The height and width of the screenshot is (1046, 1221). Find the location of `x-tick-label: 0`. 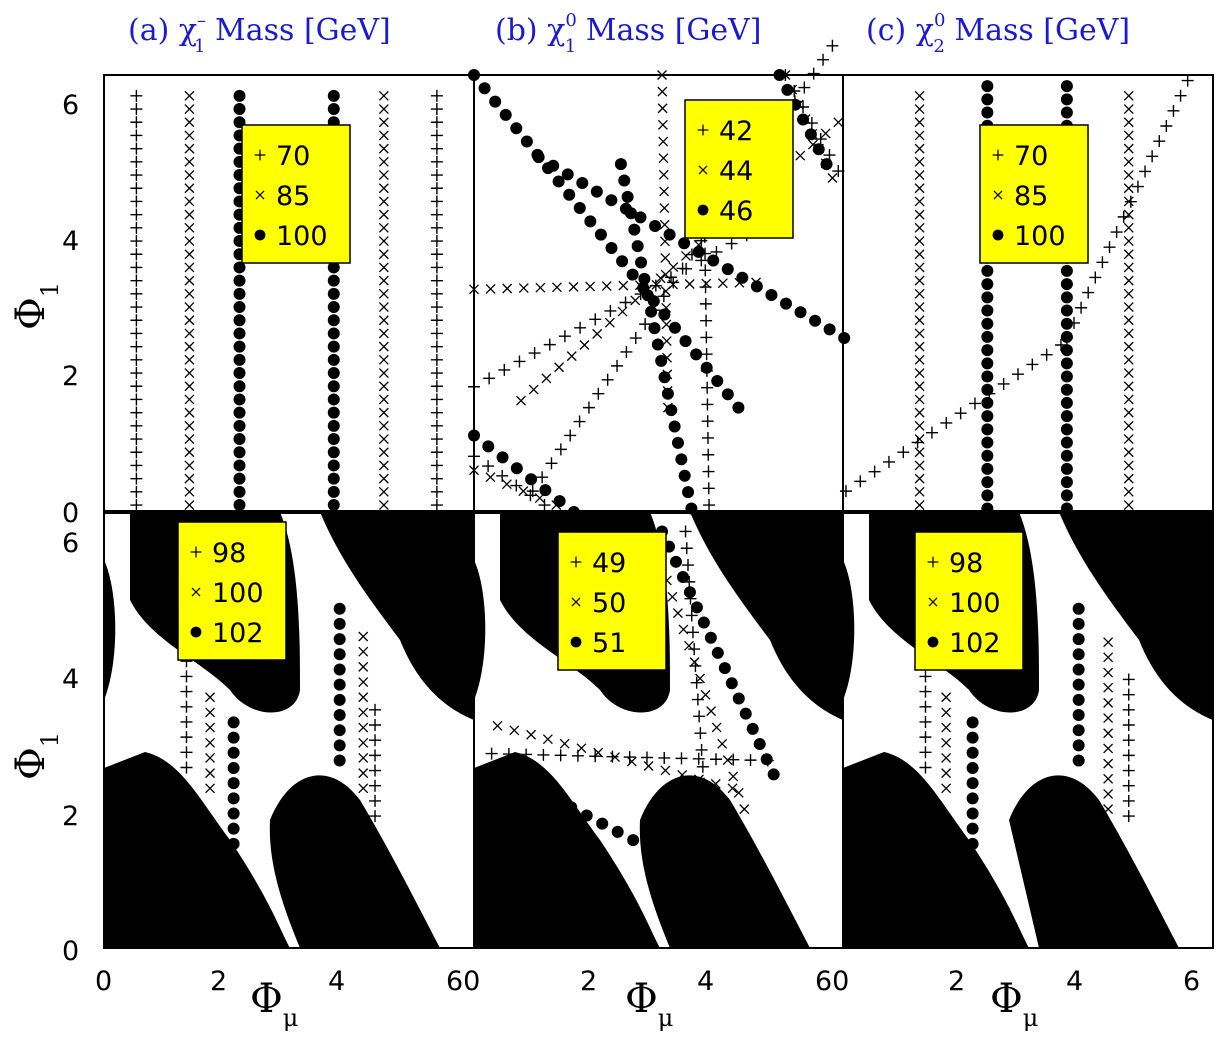

x-tick-label: 0 is located at coordinates (103, 981).